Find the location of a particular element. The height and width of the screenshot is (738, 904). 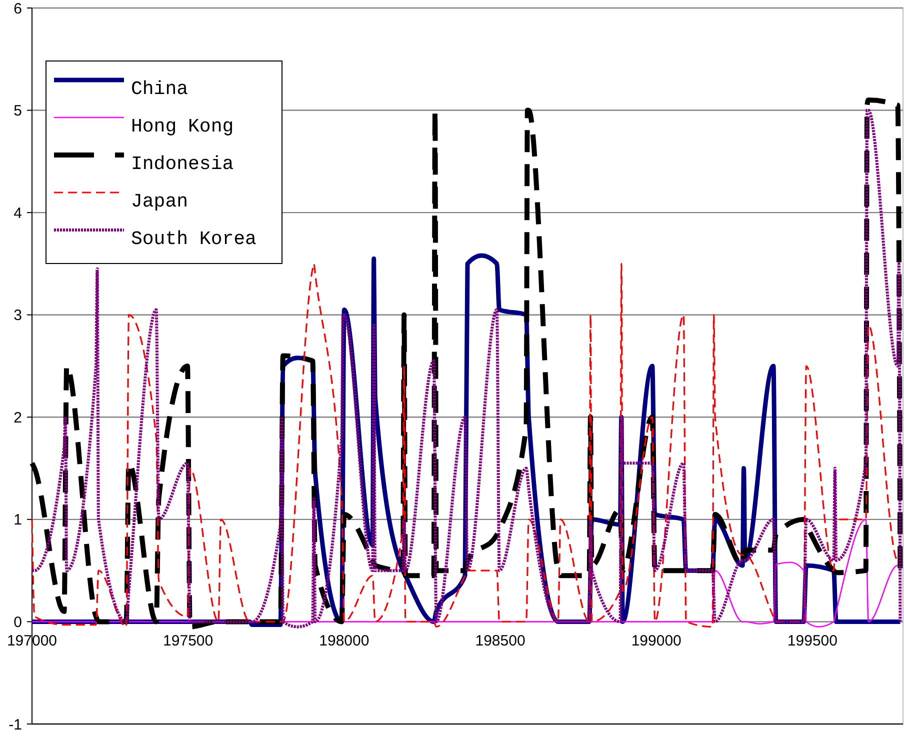

y-tick-label: 5 is located at coordinates (18, 111).